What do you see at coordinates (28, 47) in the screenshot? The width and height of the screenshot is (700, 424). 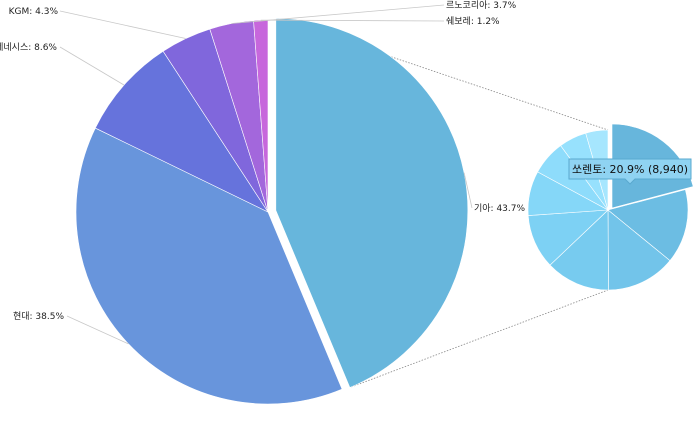 I see `slice-label-2: 제네시스: 8.6%` at bounding box center [28, 47].